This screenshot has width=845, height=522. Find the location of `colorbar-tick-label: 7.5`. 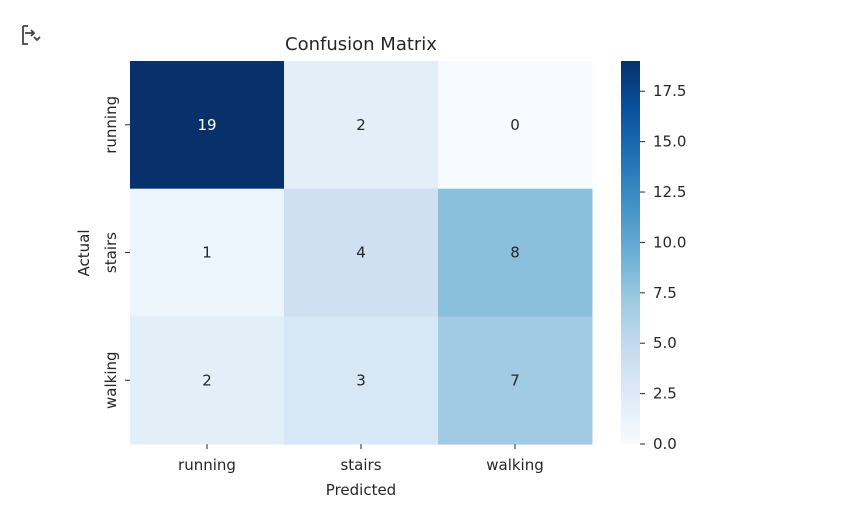

colorbar-tick-label: 7.5 is located at coordinates (665, 293).